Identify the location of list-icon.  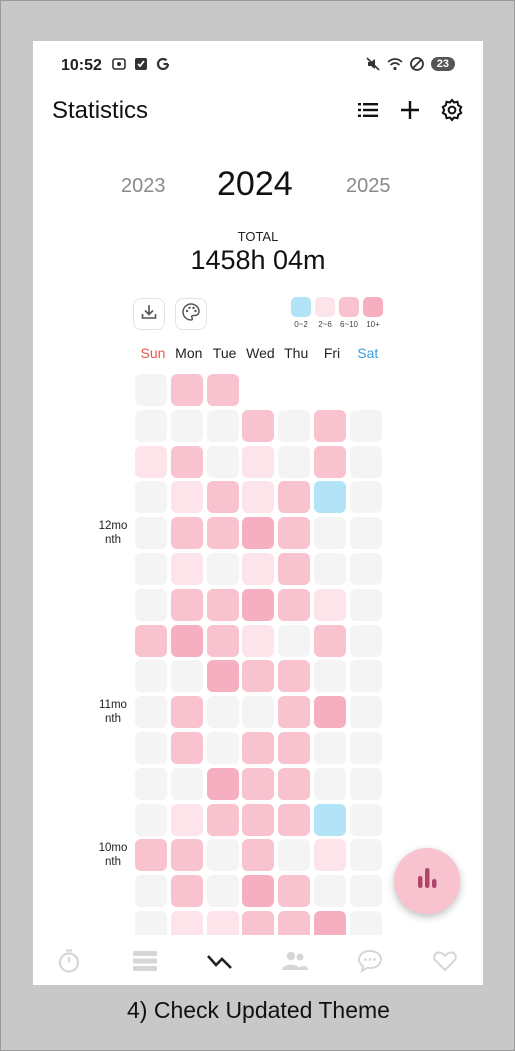
(368, 110).